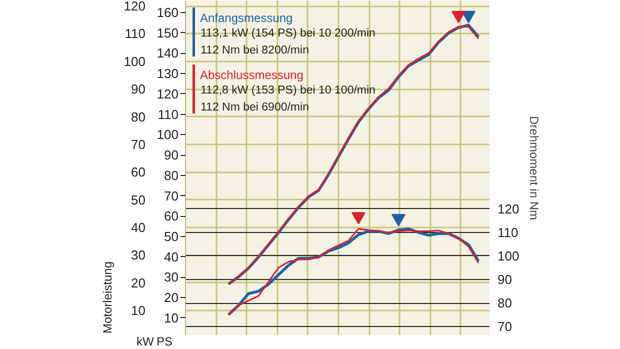 This screenshot has height=349, width=620. I want to click on y3-tick-label: 120, so click(509, 208).